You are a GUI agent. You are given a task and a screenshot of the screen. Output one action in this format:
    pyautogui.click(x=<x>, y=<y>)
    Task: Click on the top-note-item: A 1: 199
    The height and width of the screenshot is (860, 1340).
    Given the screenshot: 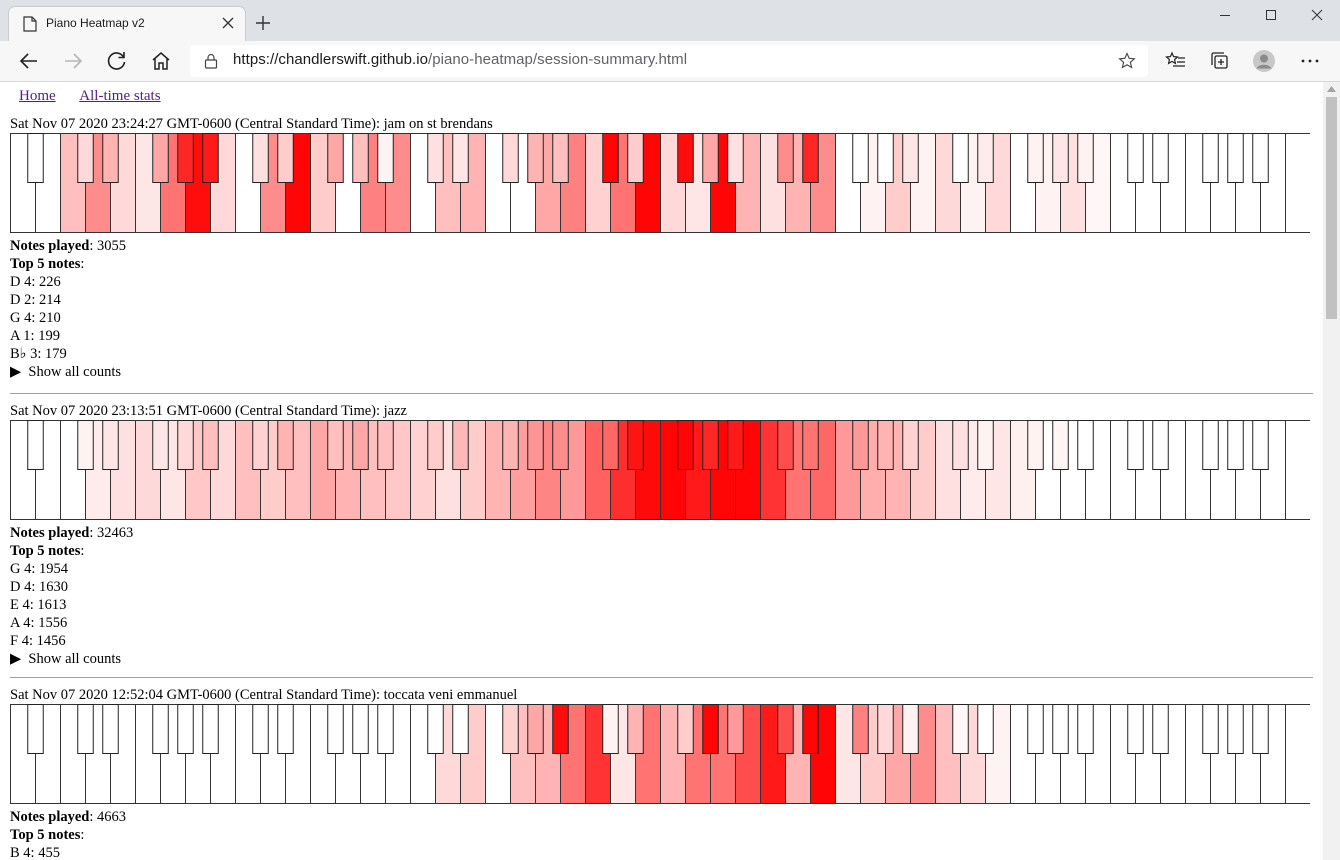 What is the action you would take?
    pyautogui.click(x=35, y=336)
    